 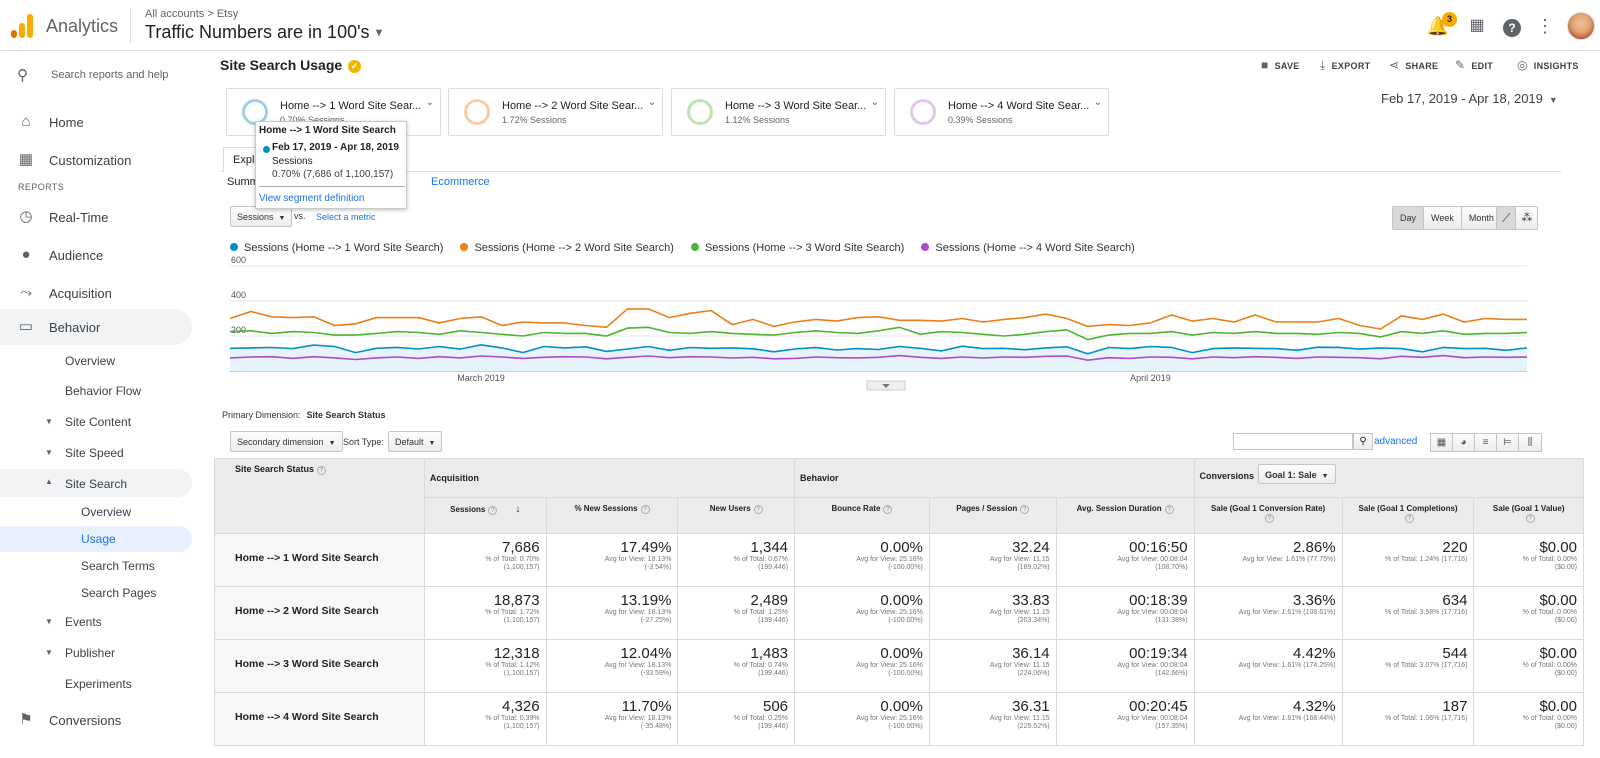 I want to click on col-new-users: New Users?, so click(x=736, y=515).